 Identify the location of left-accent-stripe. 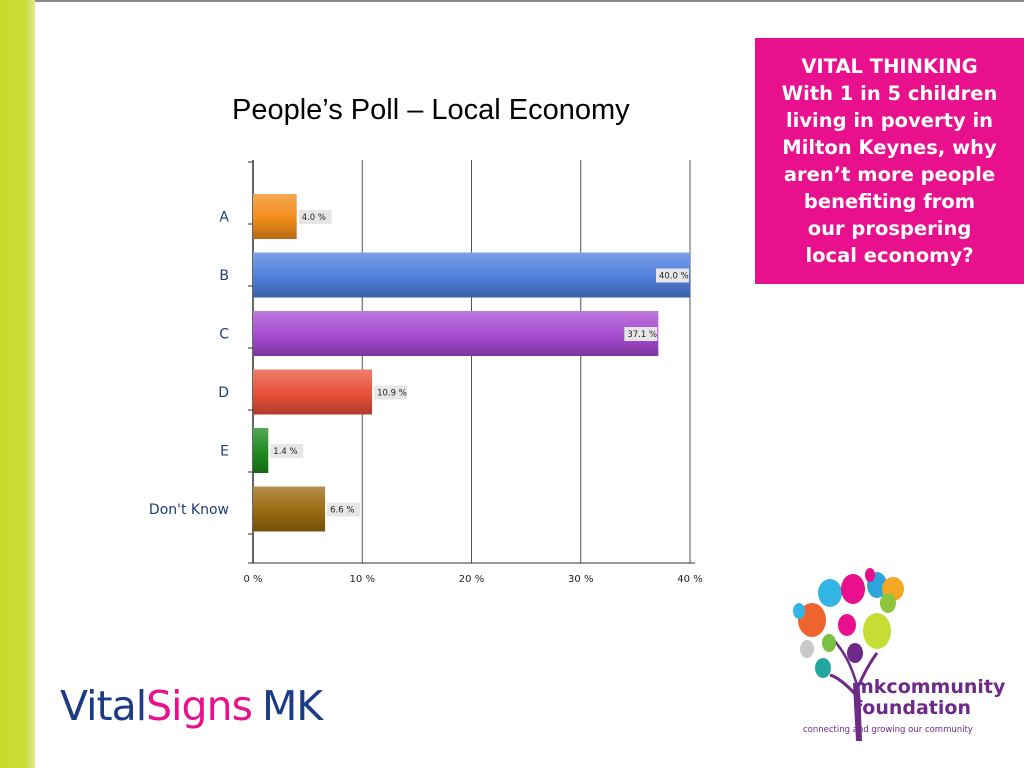
(17, 384).